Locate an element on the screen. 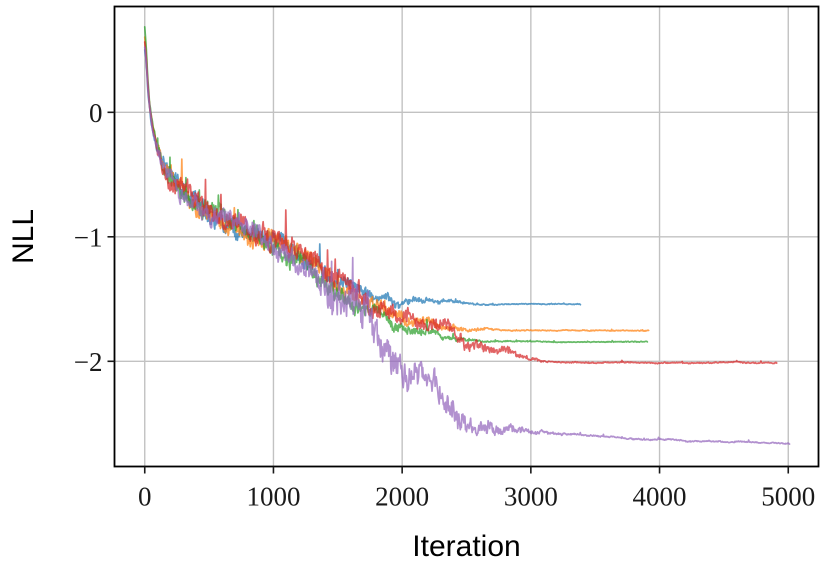 The image size is (831, 569). x-tick-label-4000: 4000 is located at coordinates (660, 497).